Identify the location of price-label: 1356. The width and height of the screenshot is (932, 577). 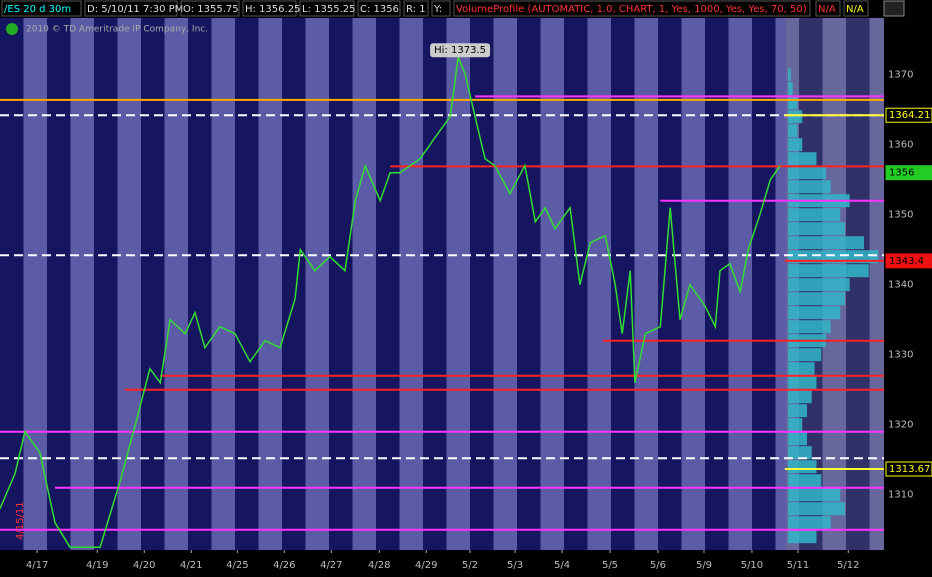
(901, 173).